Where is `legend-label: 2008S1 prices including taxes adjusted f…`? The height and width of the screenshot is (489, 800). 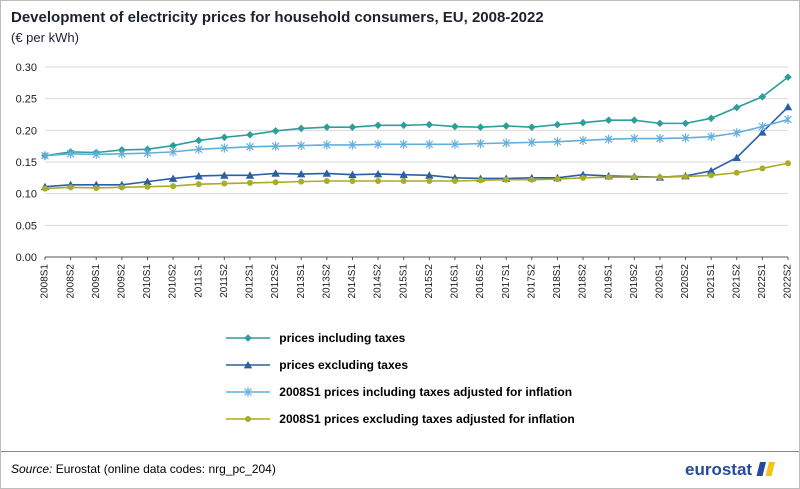
legend-label: 2008S1 prices including taxes adjusted f… is located at coordinates (426, 391).